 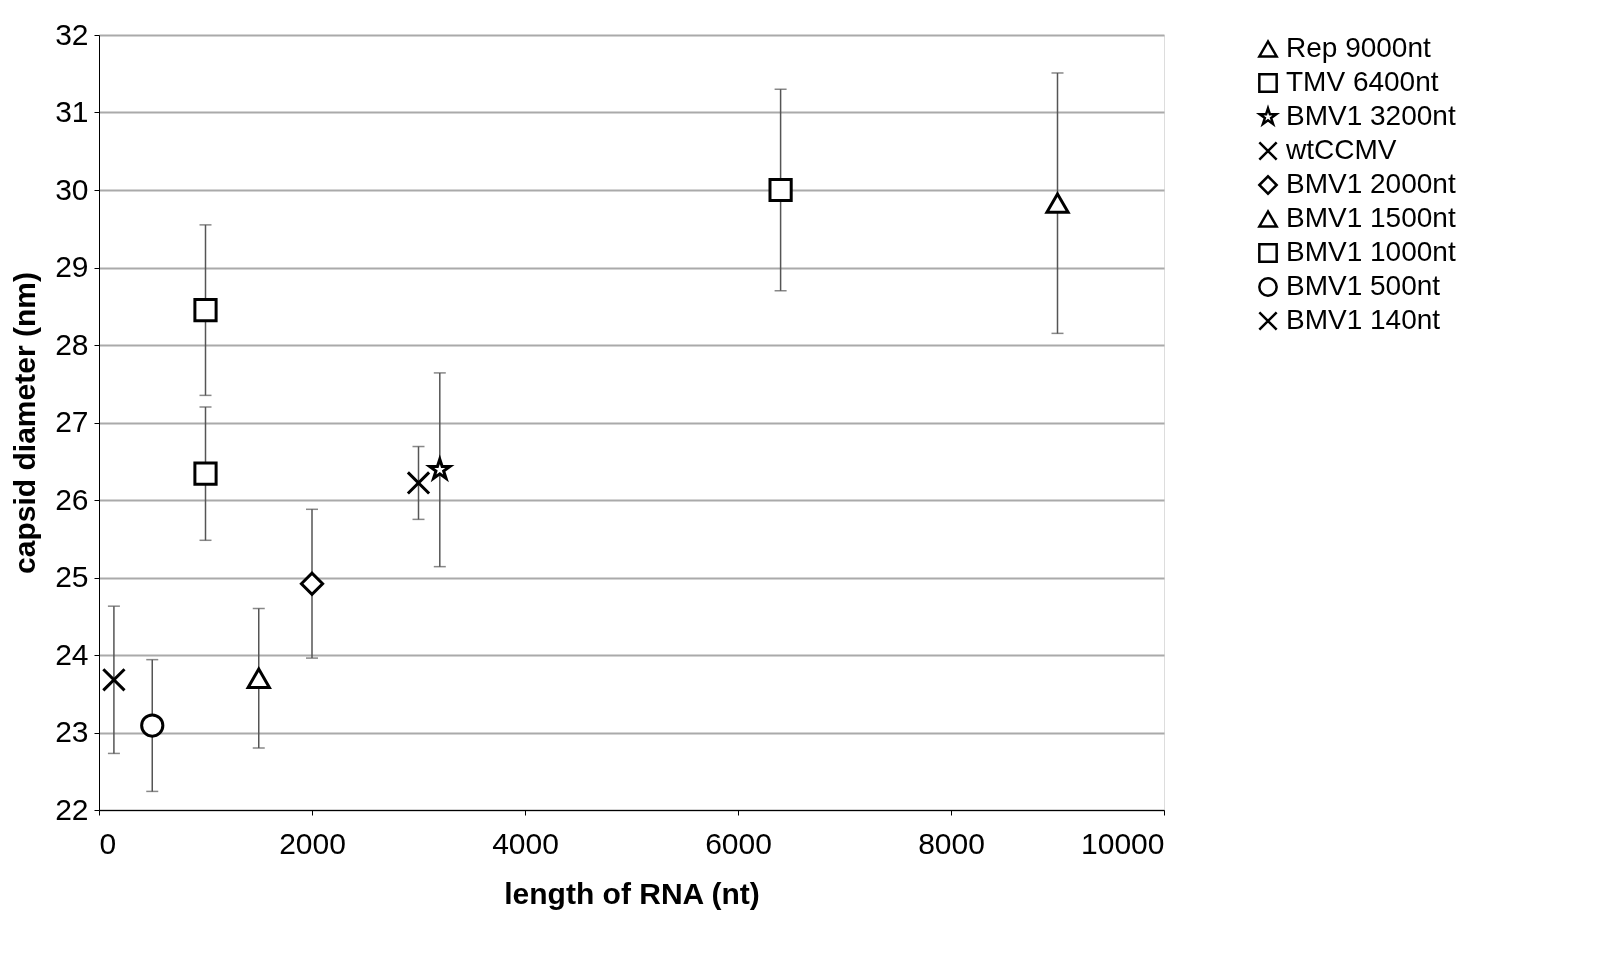 I want to click on x-tick-label: 6000, so click(x=738, y=843).